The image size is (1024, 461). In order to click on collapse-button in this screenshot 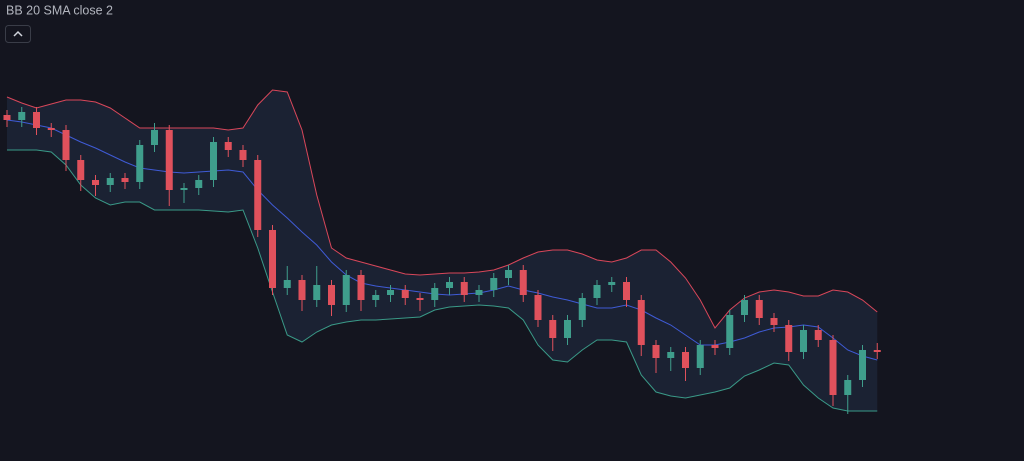, I will do `click(18, 34)`.